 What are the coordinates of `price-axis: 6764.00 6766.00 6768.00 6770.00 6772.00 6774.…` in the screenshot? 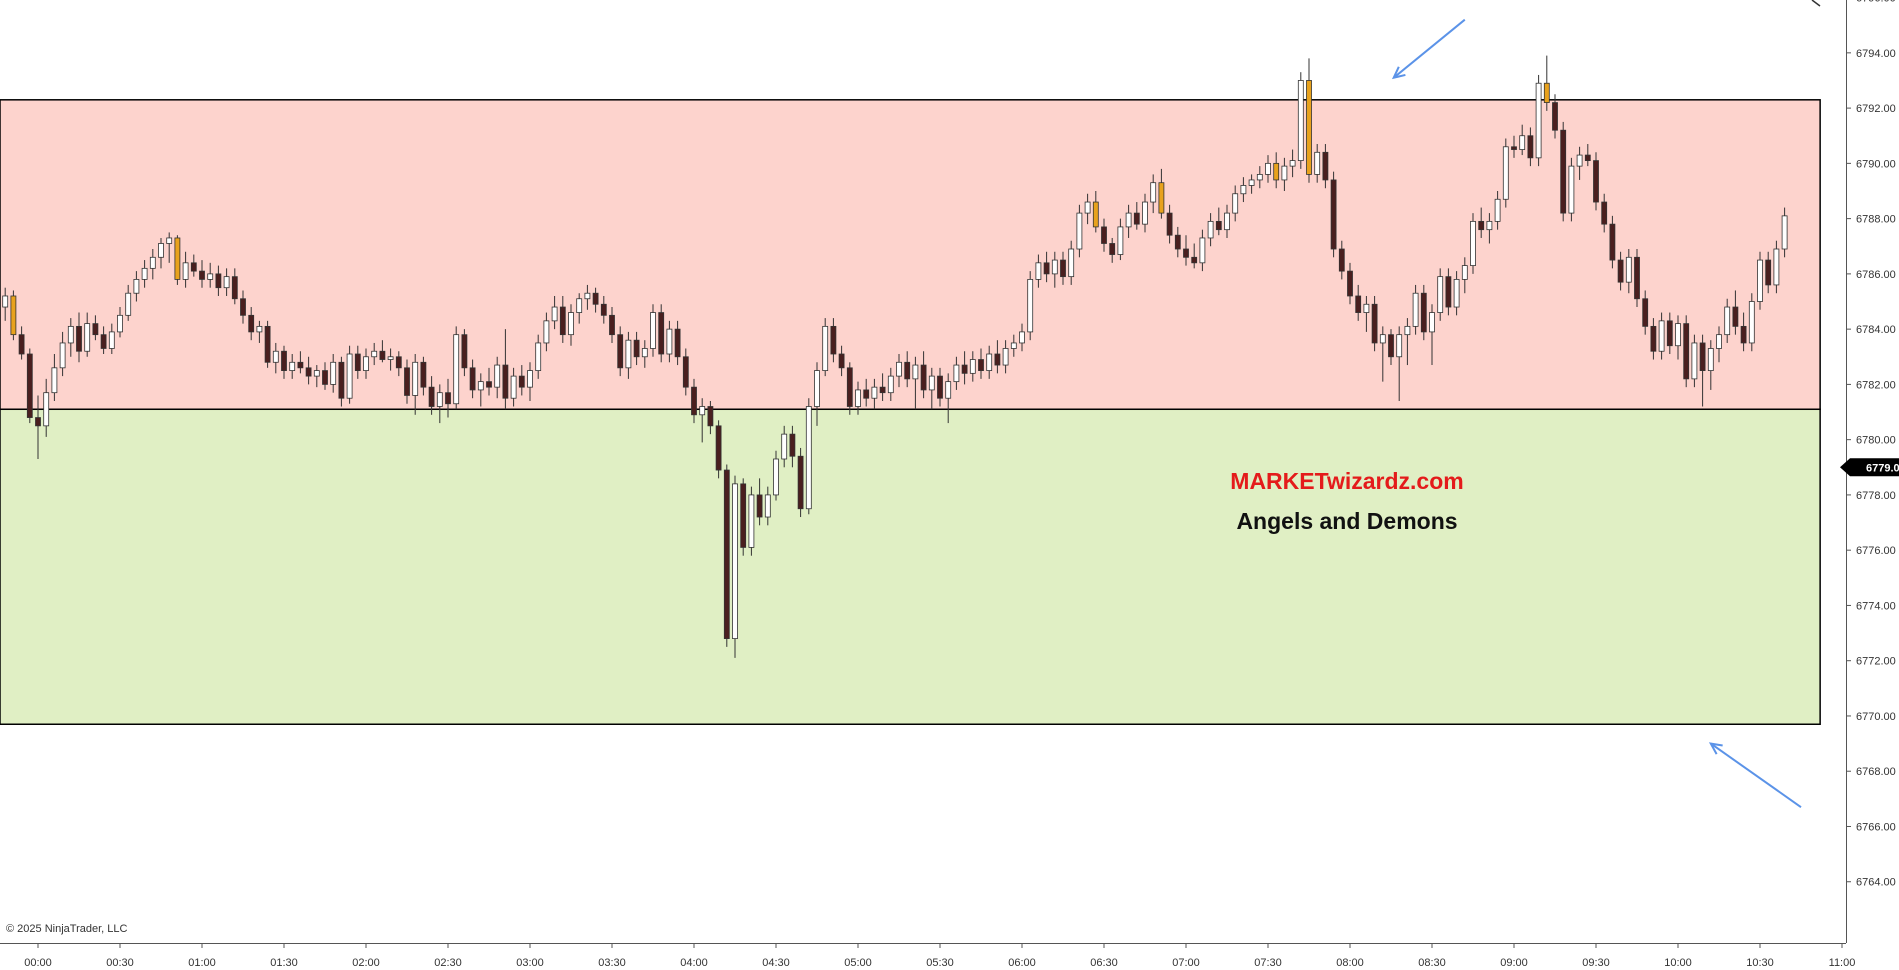 It's located at (1871, 444).